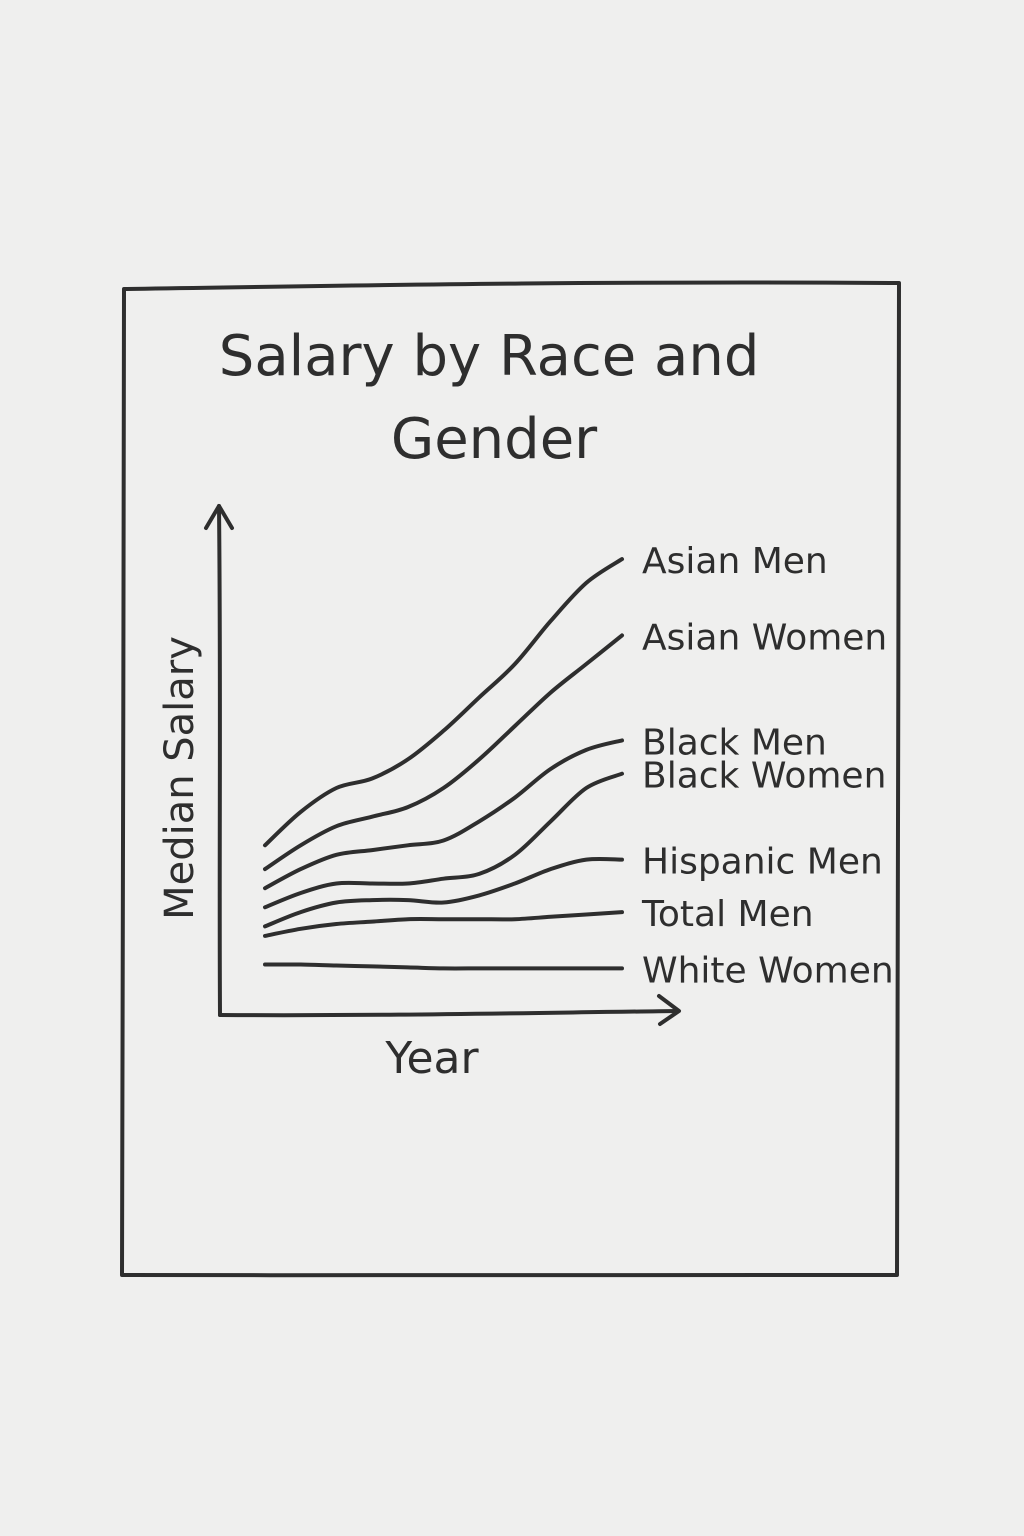 This screenshot has width=1024, height=1536. Describe the element at coordinates (494, 439) in the screenshot. I see `chart-title-line-2: Gender` at that location.